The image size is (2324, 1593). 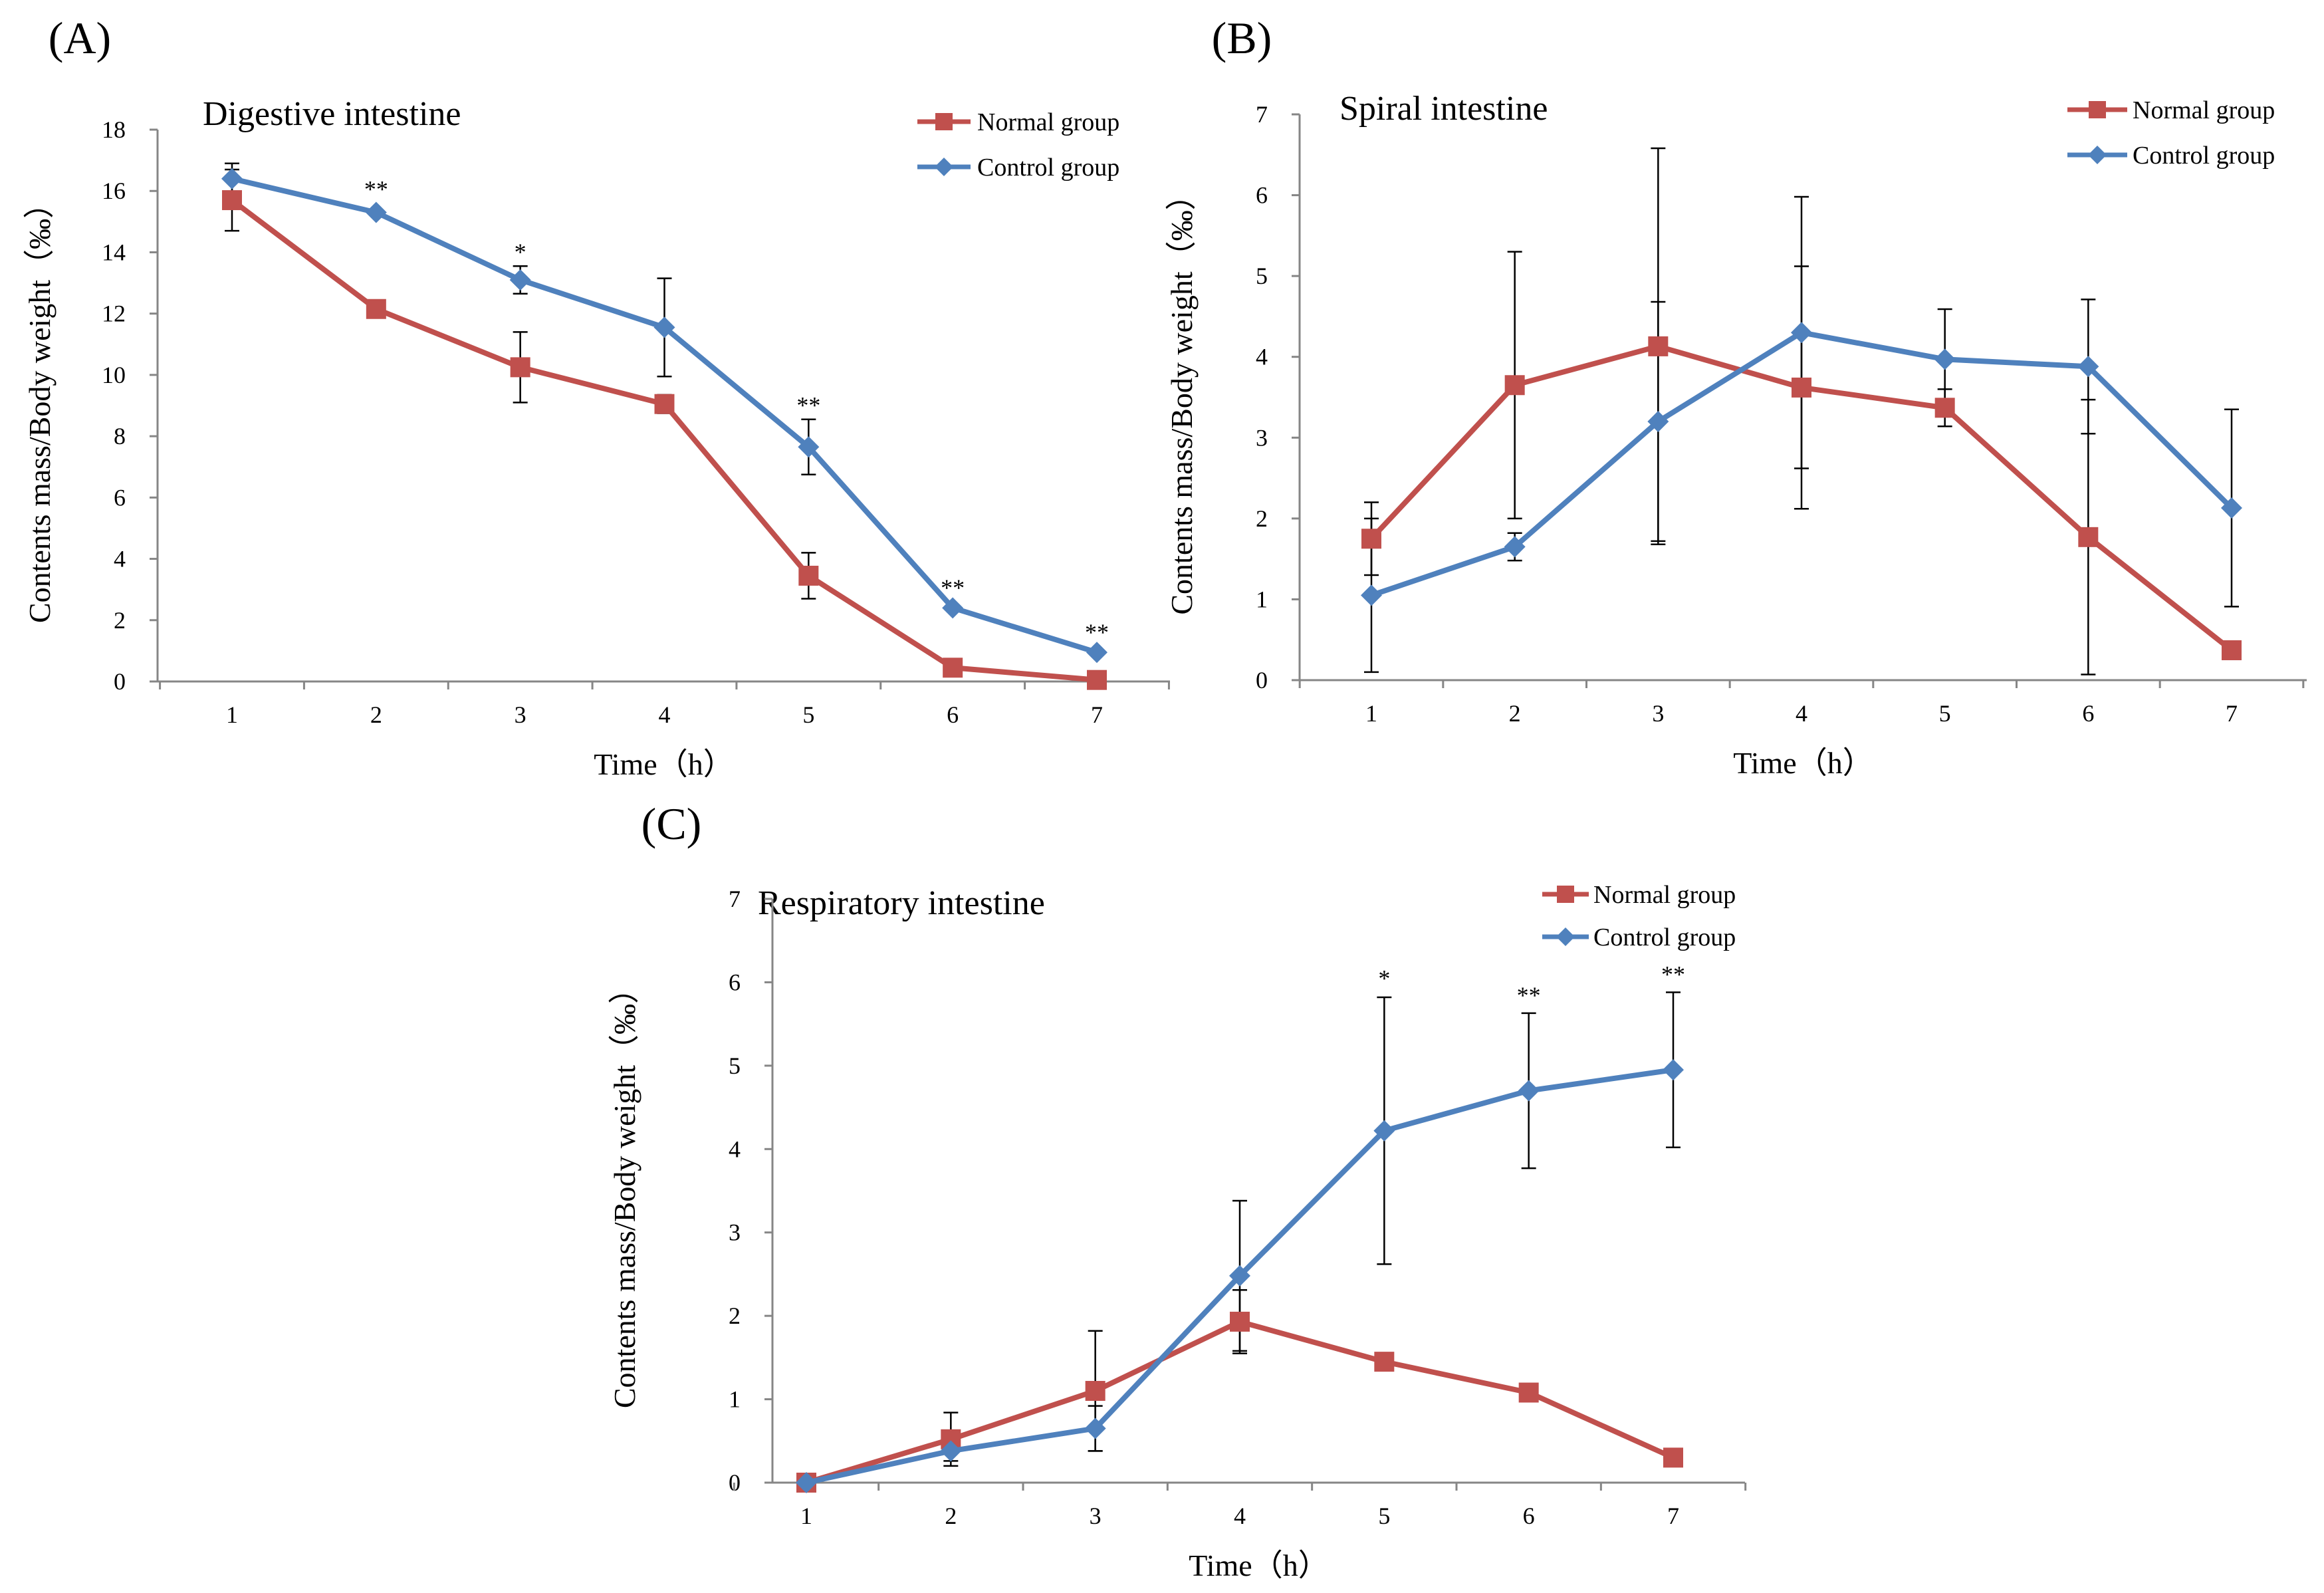 I want to click on chart-b-x-tick-label: 6, so click(x=2088, y=713).